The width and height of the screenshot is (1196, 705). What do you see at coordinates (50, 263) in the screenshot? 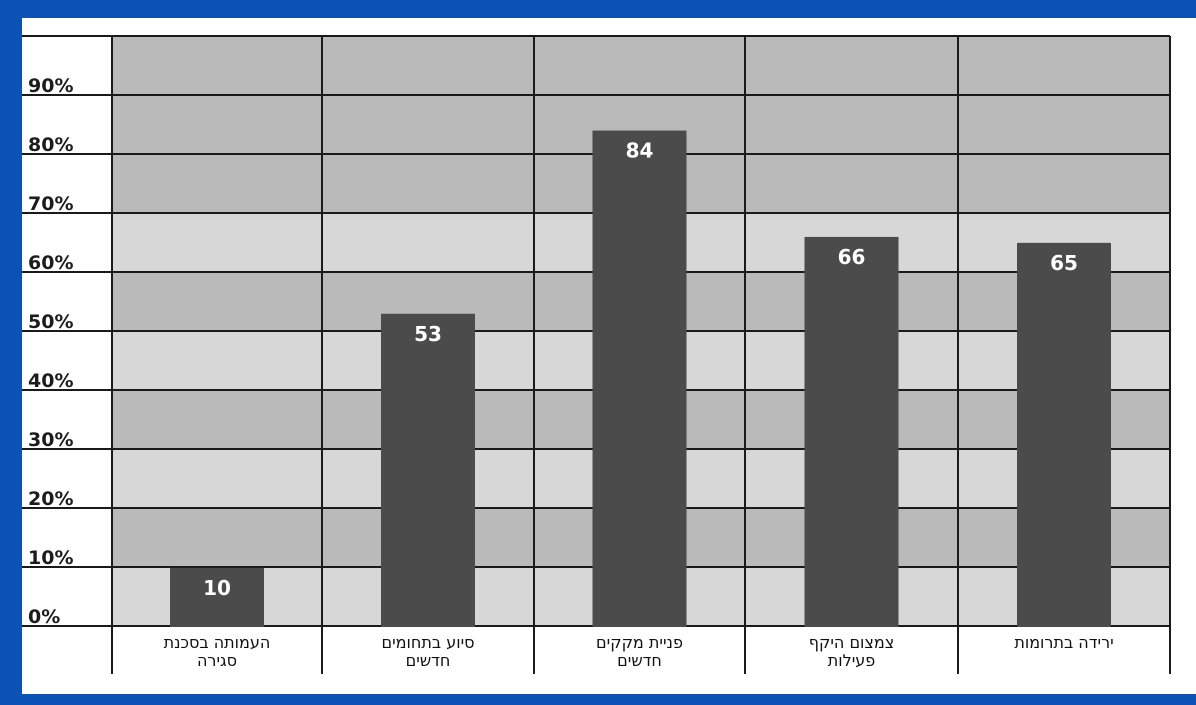
I see `y-tick-label: 60%` at bounding box center [50, 263].